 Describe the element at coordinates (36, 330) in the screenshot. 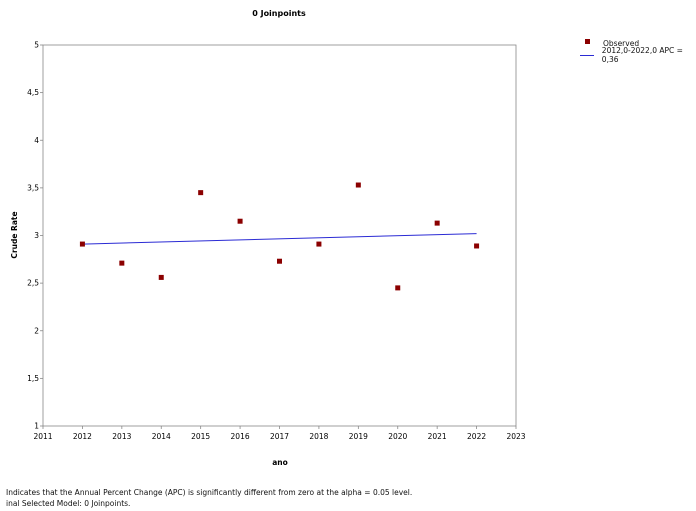

I see `y-tick-label: 2` at that location.